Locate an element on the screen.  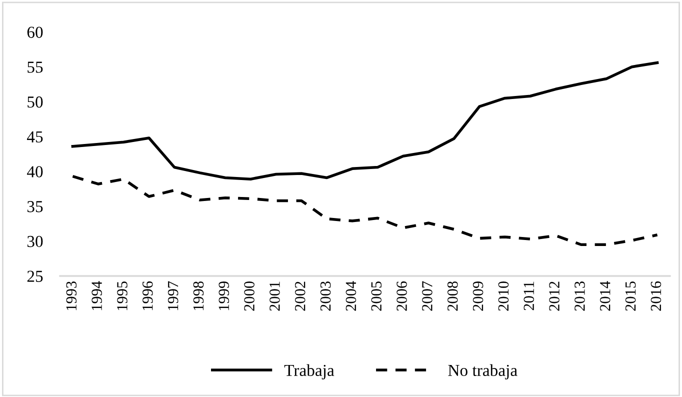
y-tick-label: 35 is located at coordinates (35, 206).